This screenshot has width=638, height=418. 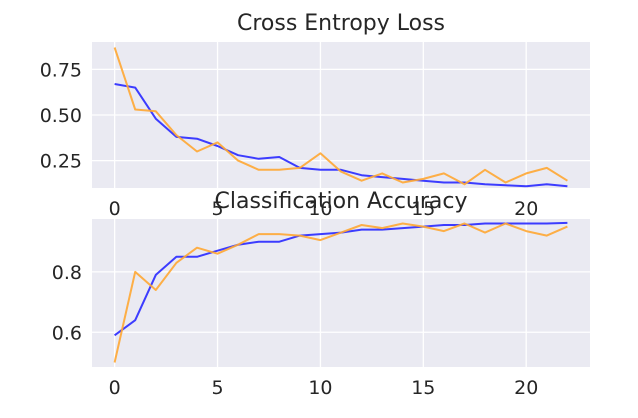 I want to click on accuracy-x-tick-label: 15, so click(x=423, y=388).